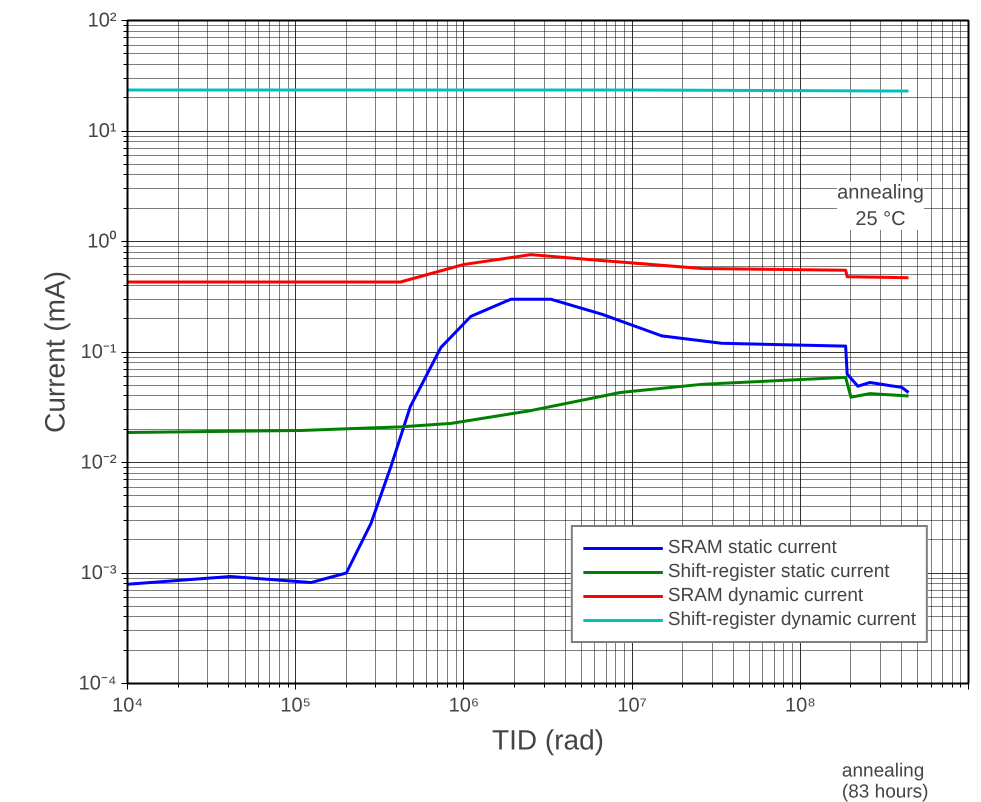  What do you see at coordinates (792, 620) in the screenshot?
I see `legend-label: Shift-register dynamic current` at bounding box center [792, 620].